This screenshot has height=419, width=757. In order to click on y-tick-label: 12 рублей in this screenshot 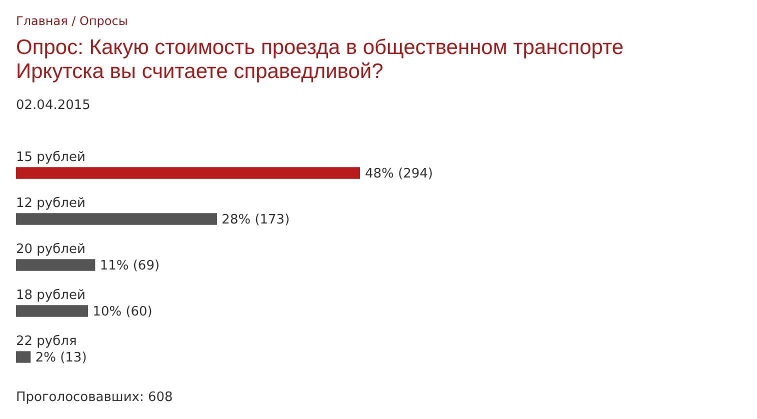, I will do `click(51, 203)`.